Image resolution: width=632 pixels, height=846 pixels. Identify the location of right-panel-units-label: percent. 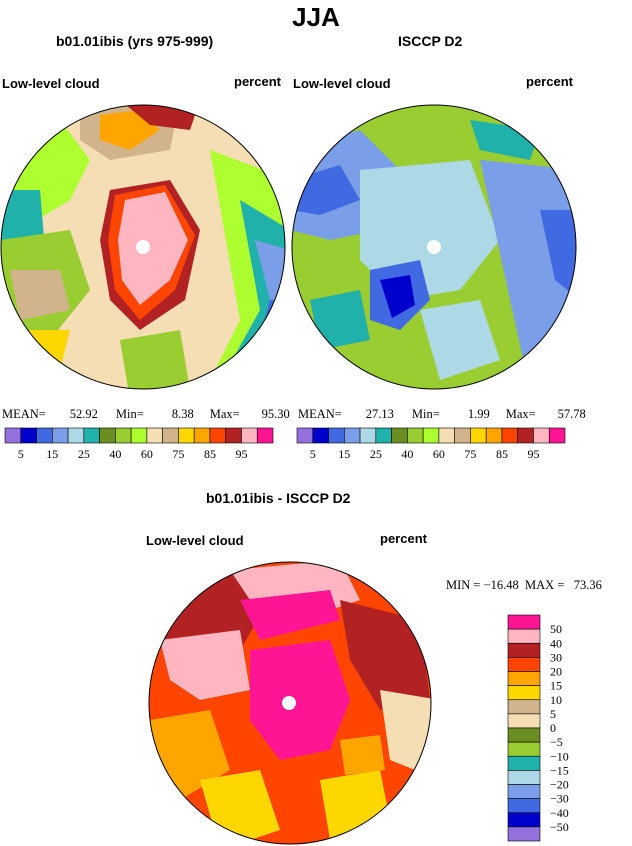
(549, 81).